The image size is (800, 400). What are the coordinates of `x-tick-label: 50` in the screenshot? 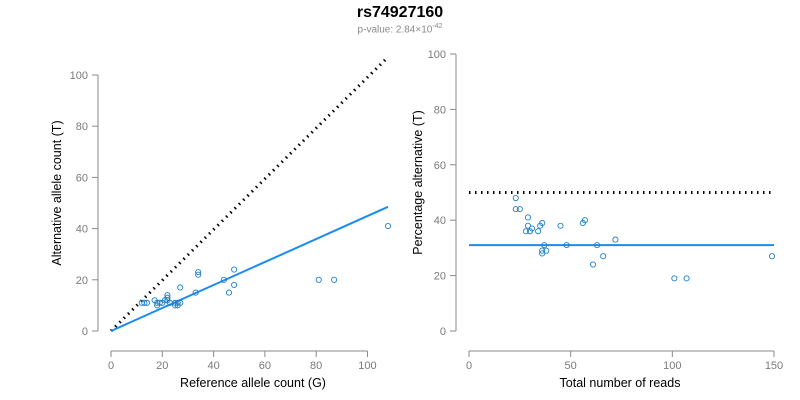 It's located at (571, 366).